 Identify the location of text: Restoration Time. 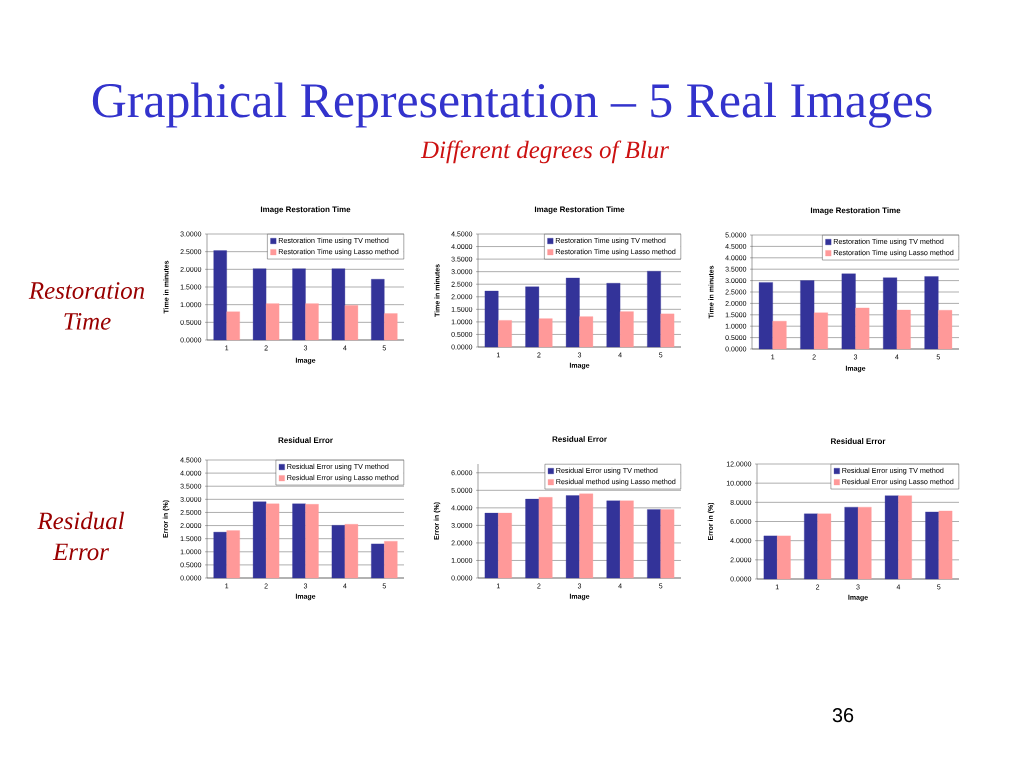
(86, 306).